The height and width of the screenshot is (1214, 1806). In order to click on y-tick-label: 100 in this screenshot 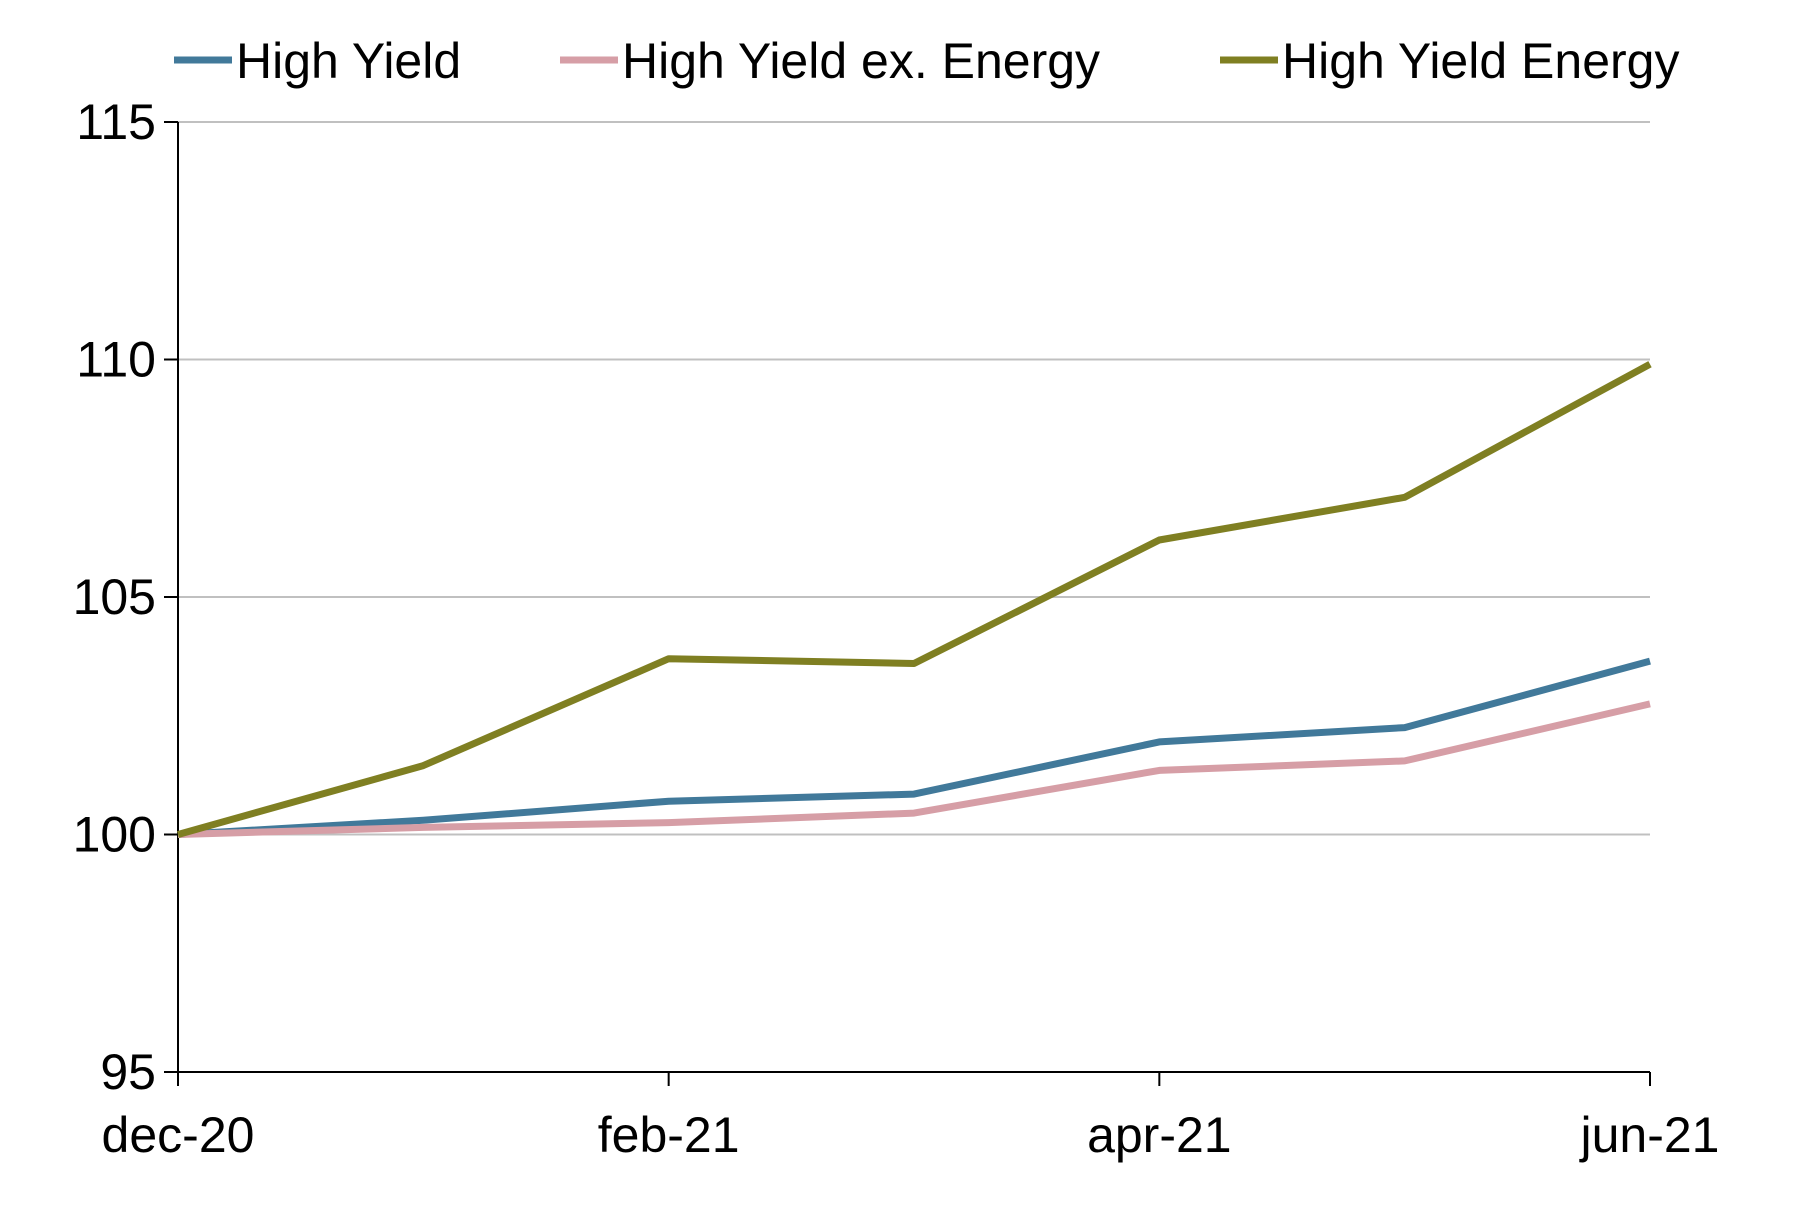, I will do `click(114, 835)`.